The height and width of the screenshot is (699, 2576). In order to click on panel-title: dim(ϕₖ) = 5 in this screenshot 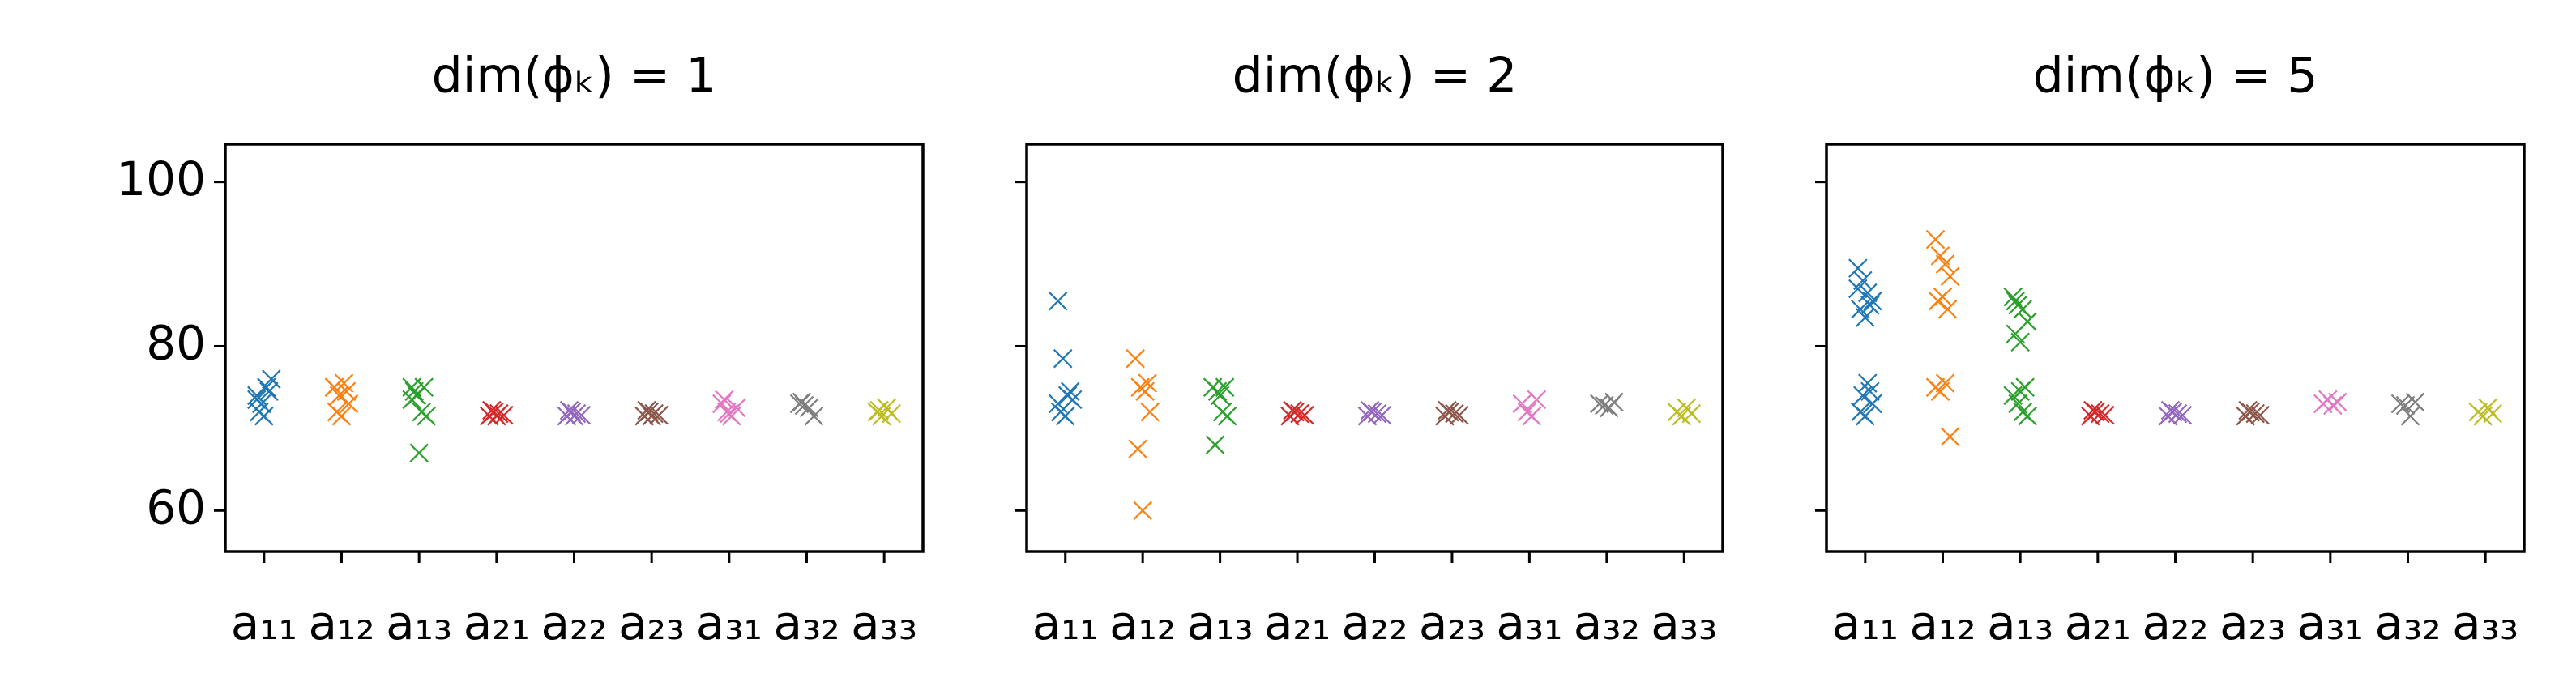, I will do `click(2175, 76)`.